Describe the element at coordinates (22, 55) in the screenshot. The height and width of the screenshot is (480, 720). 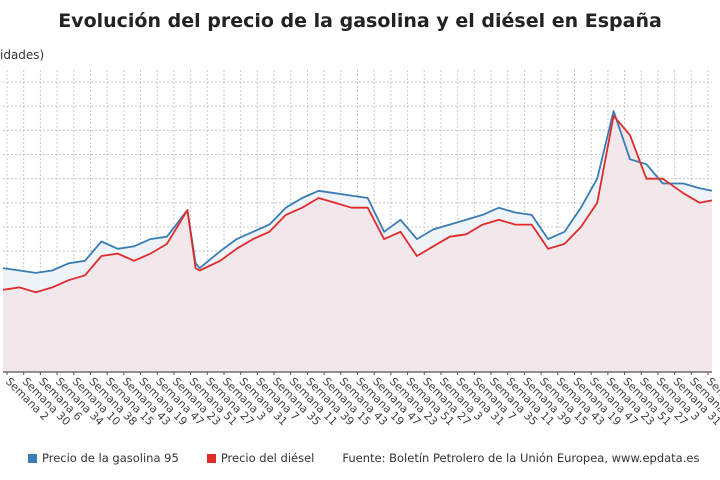
I see `y-axis-label: idades)` at that location.